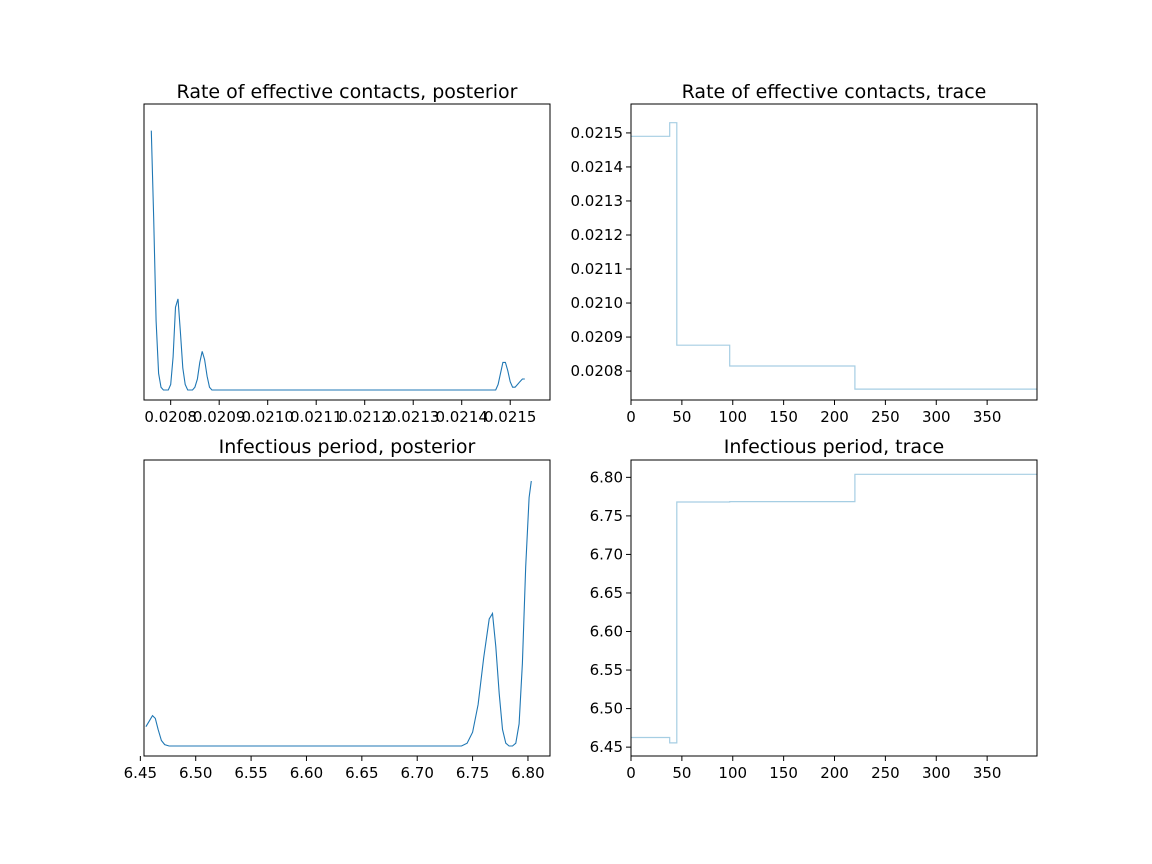  Describe the element at coordinates (606, 554) in the screenshot. I see `y-tick-label: 6.70` at that location.